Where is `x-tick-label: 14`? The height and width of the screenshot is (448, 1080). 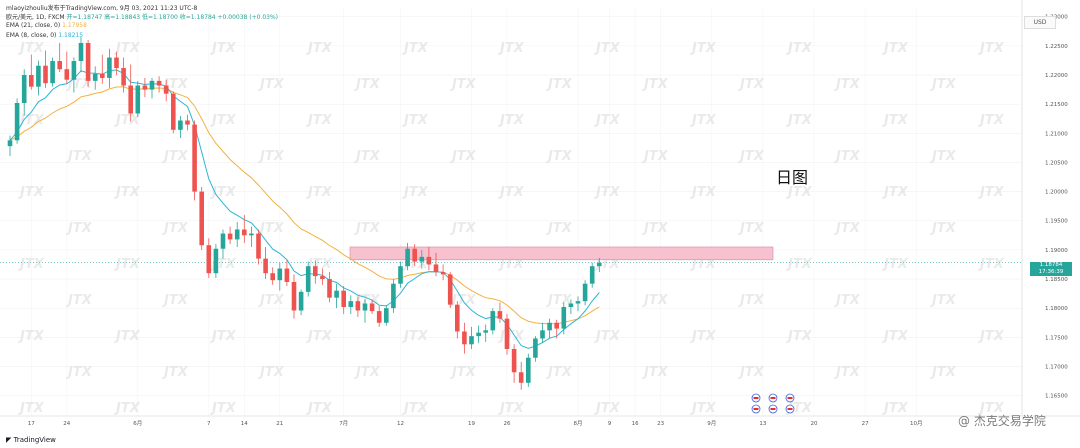
x-tick-label: 14 is located at coordinates (244, 424).